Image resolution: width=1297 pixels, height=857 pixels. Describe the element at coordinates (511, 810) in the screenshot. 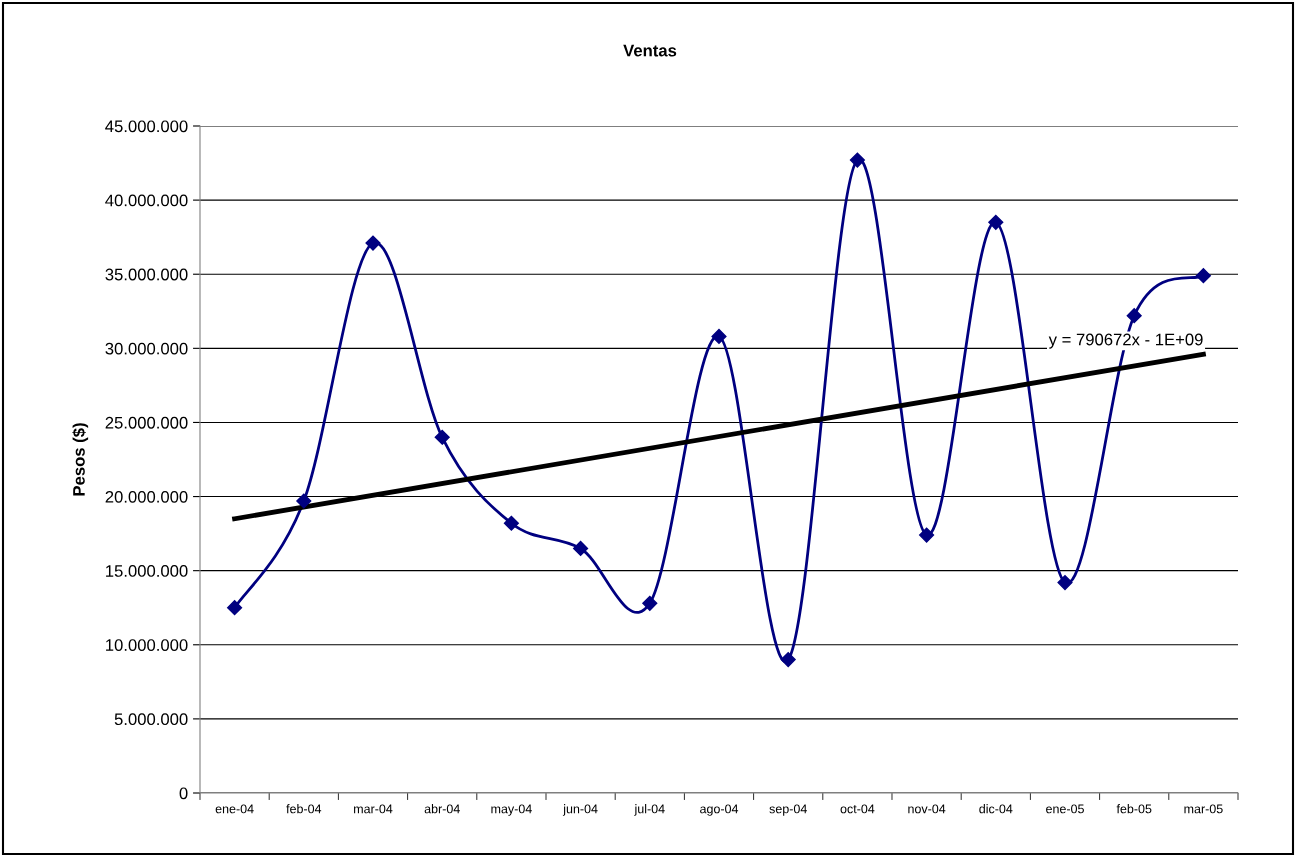

I see `x-tick-label: may-04` at that location.